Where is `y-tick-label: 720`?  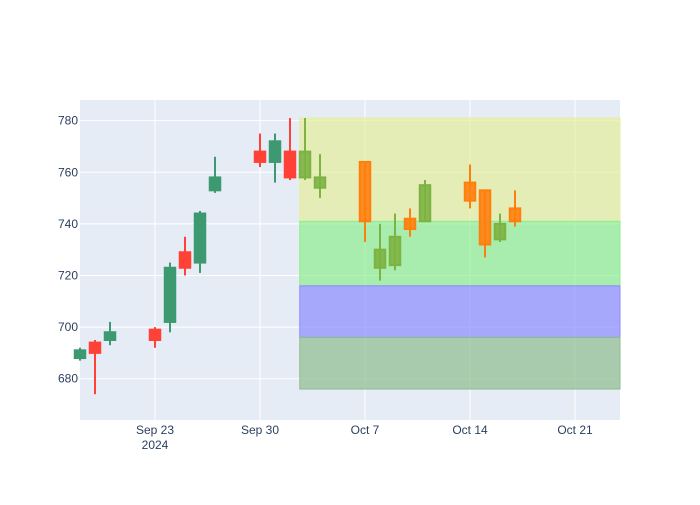 y-tick-label: 720 is located at coordinates (68, 275).